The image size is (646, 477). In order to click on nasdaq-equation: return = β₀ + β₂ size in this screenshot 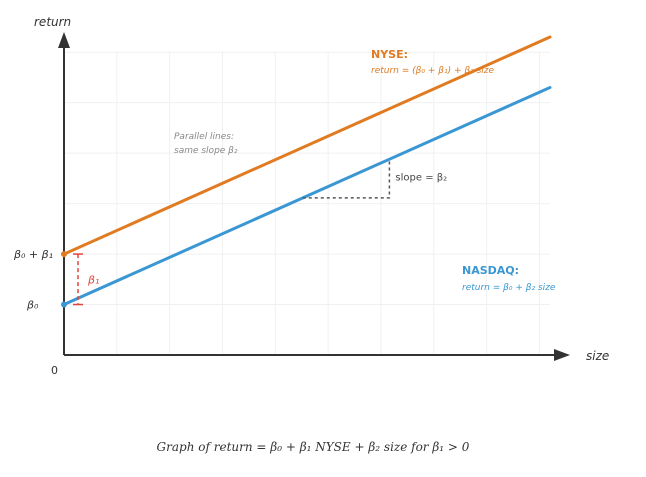, I will do `click(509, 288)`.